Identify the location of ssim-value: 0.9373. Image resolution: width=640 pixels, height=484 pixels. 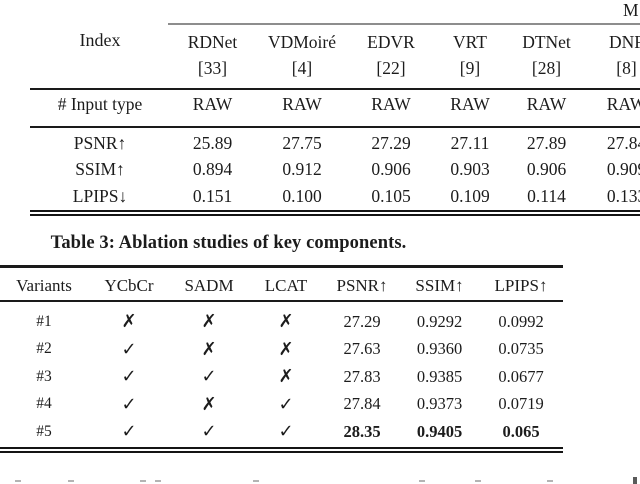
(439, 404).